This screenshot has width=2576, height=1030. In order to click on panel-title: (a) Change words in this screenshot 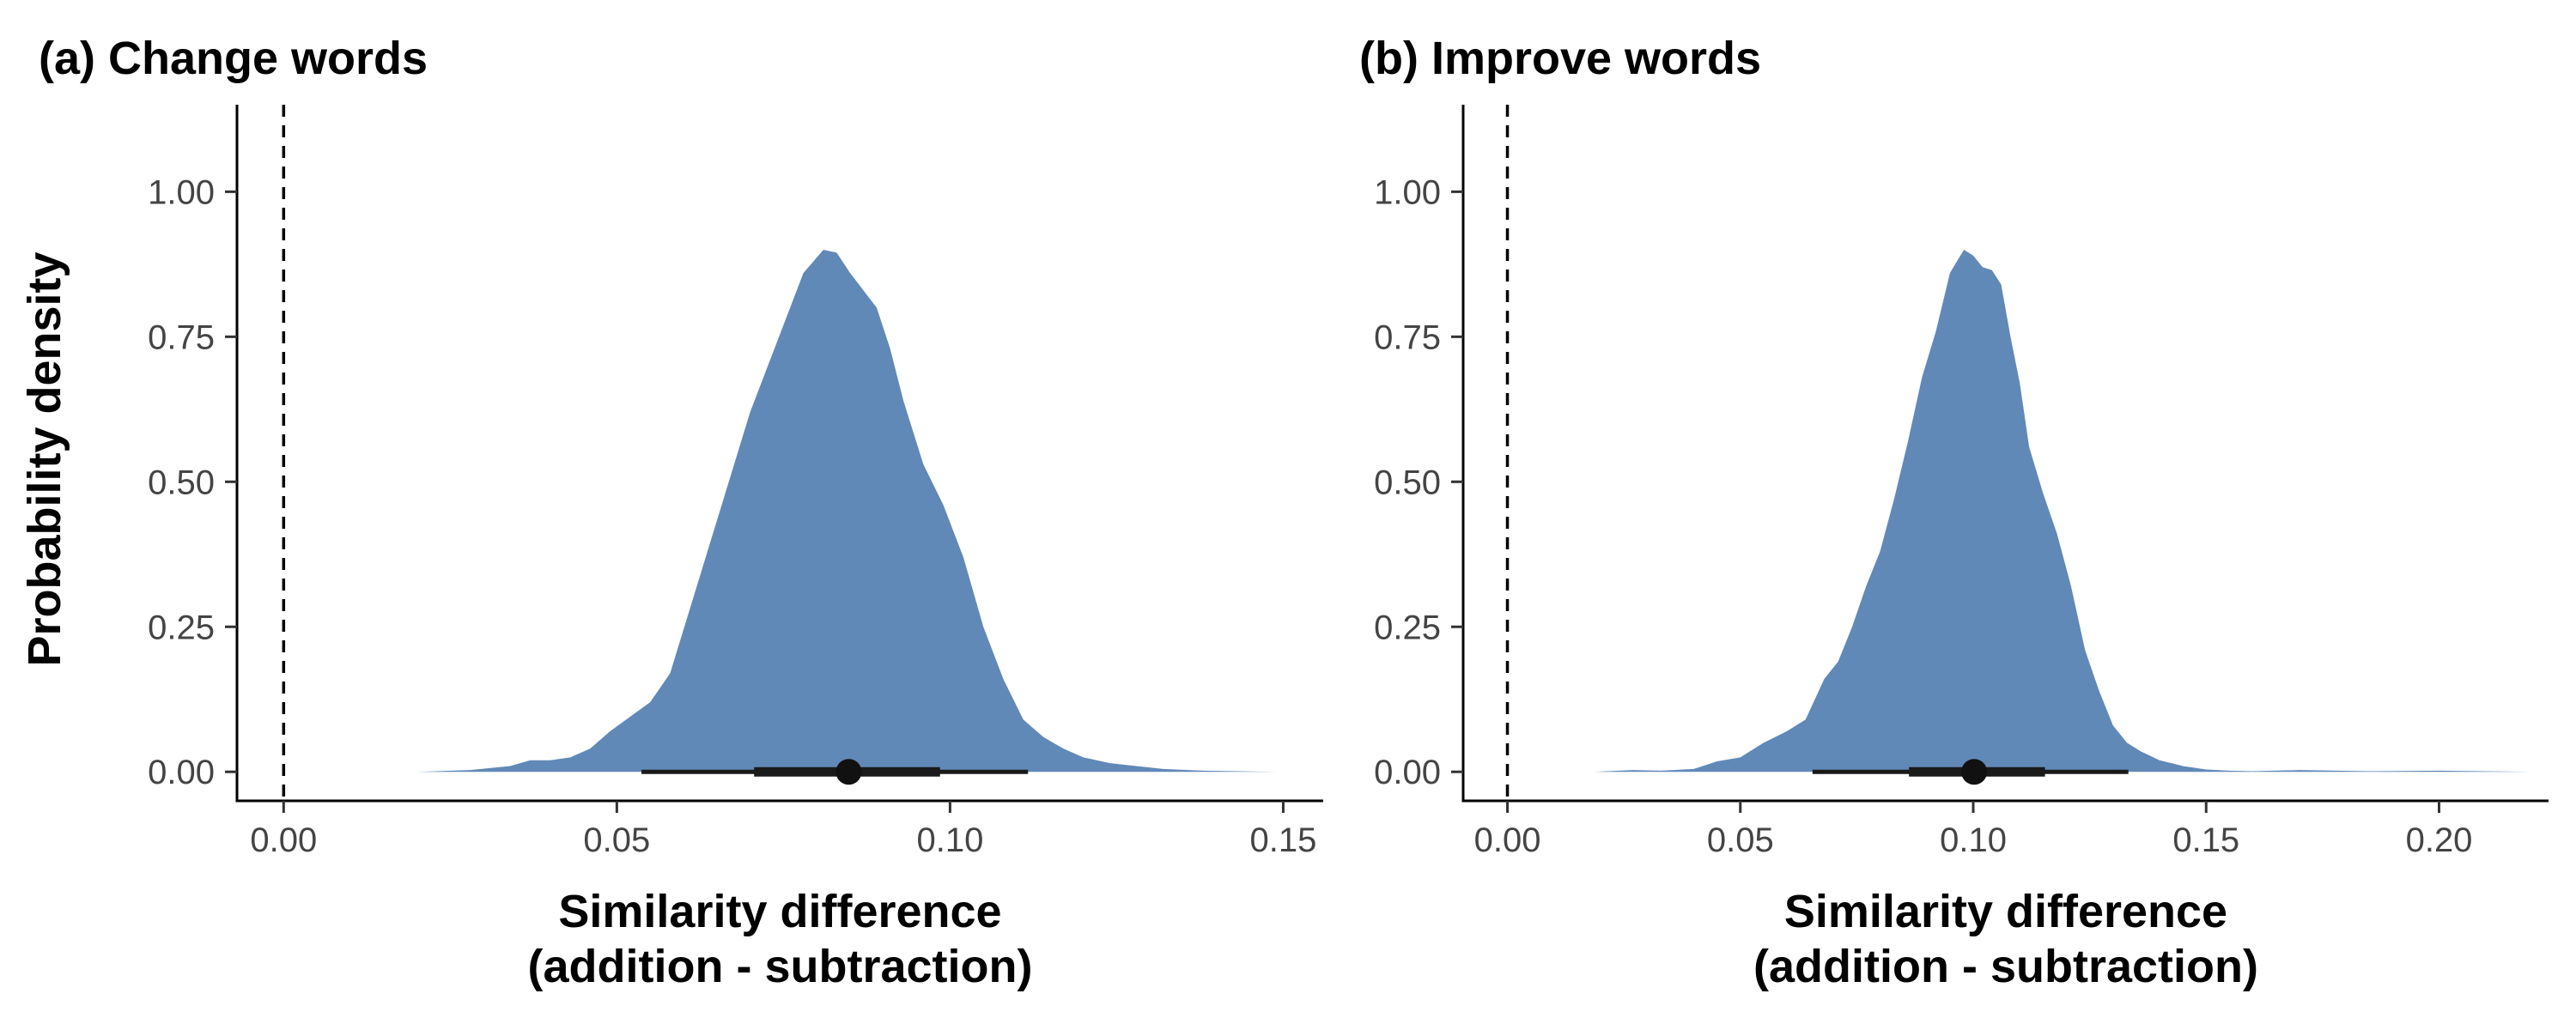, I will do `click(233, 58)`.